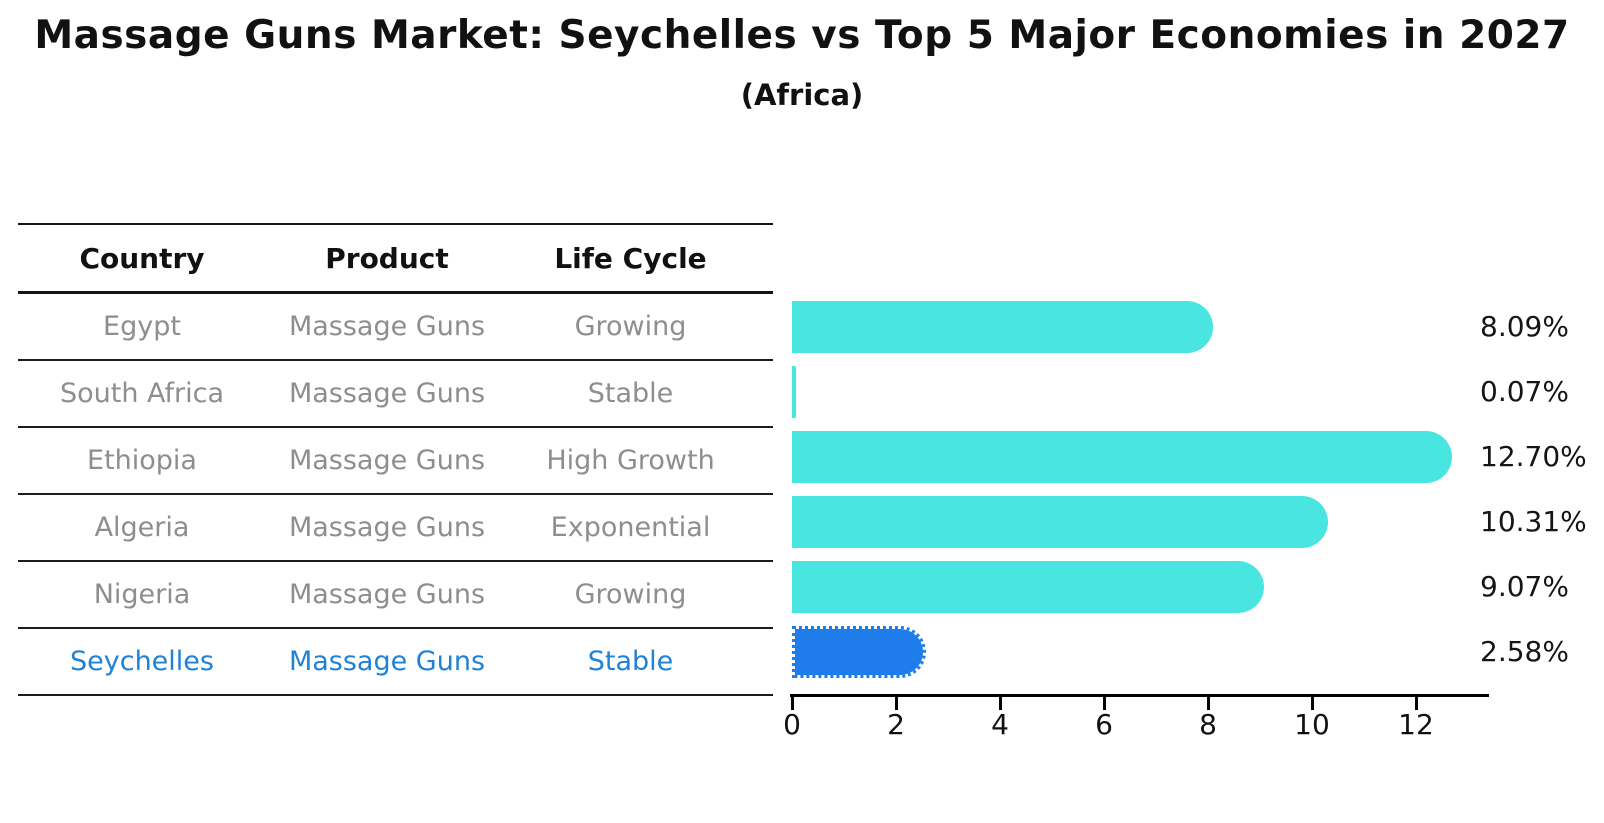 Image resolution: width=1604 pixels, height=823 pixels. I want to click on table-row: Egypt Massage Guns Growing, so click(395, 327).